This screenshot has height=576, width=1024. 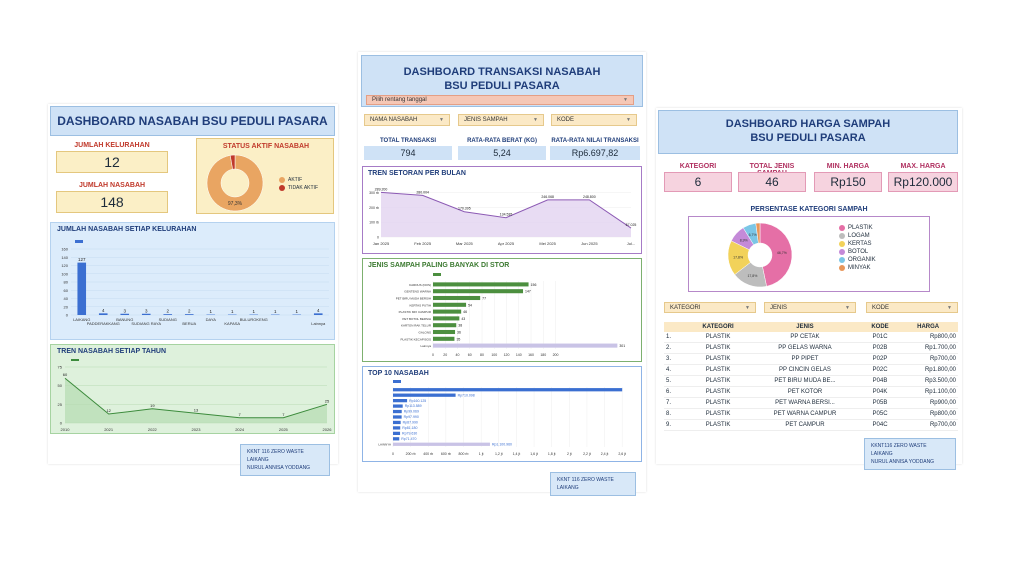 What do you see at coordinates (500, 100) in the screenshot?
I see `date-range-filter: Pilih rentang tanggal ▼` at bounding box center [500, 100].